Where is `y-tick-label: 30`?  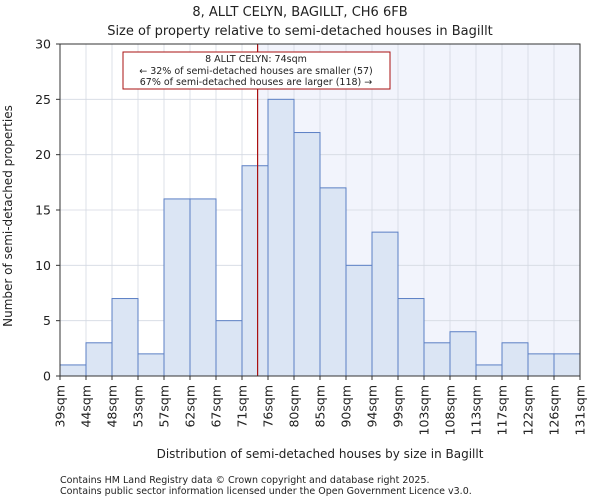
y-tick-label: 30 is located at coordinates (43, 44).